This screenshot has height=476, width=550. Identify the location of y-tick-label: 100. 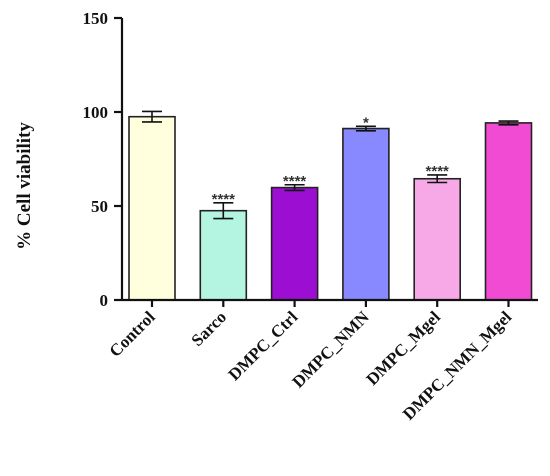
(96, 112).